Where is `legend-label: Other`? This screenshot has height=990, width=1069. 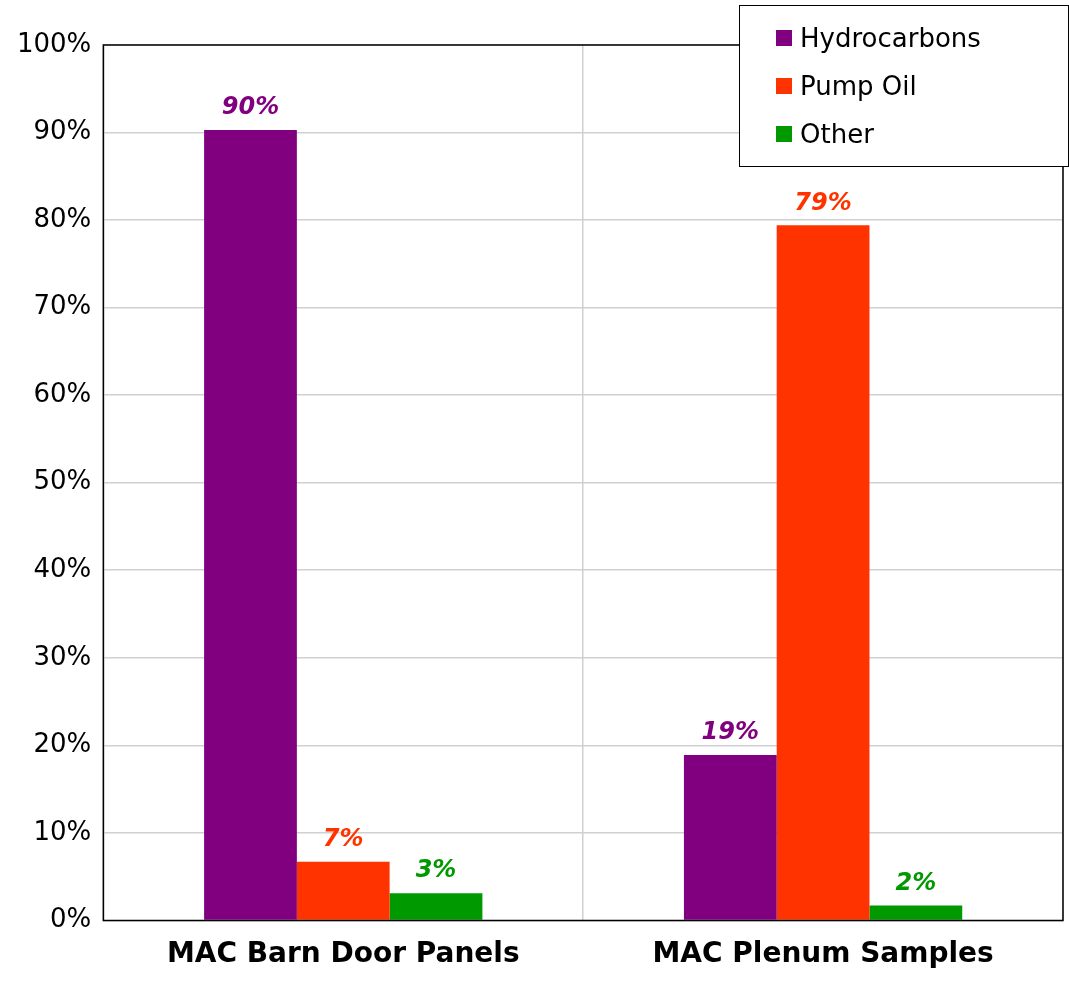
legend-label: Other is located at coordinates (837, 134).